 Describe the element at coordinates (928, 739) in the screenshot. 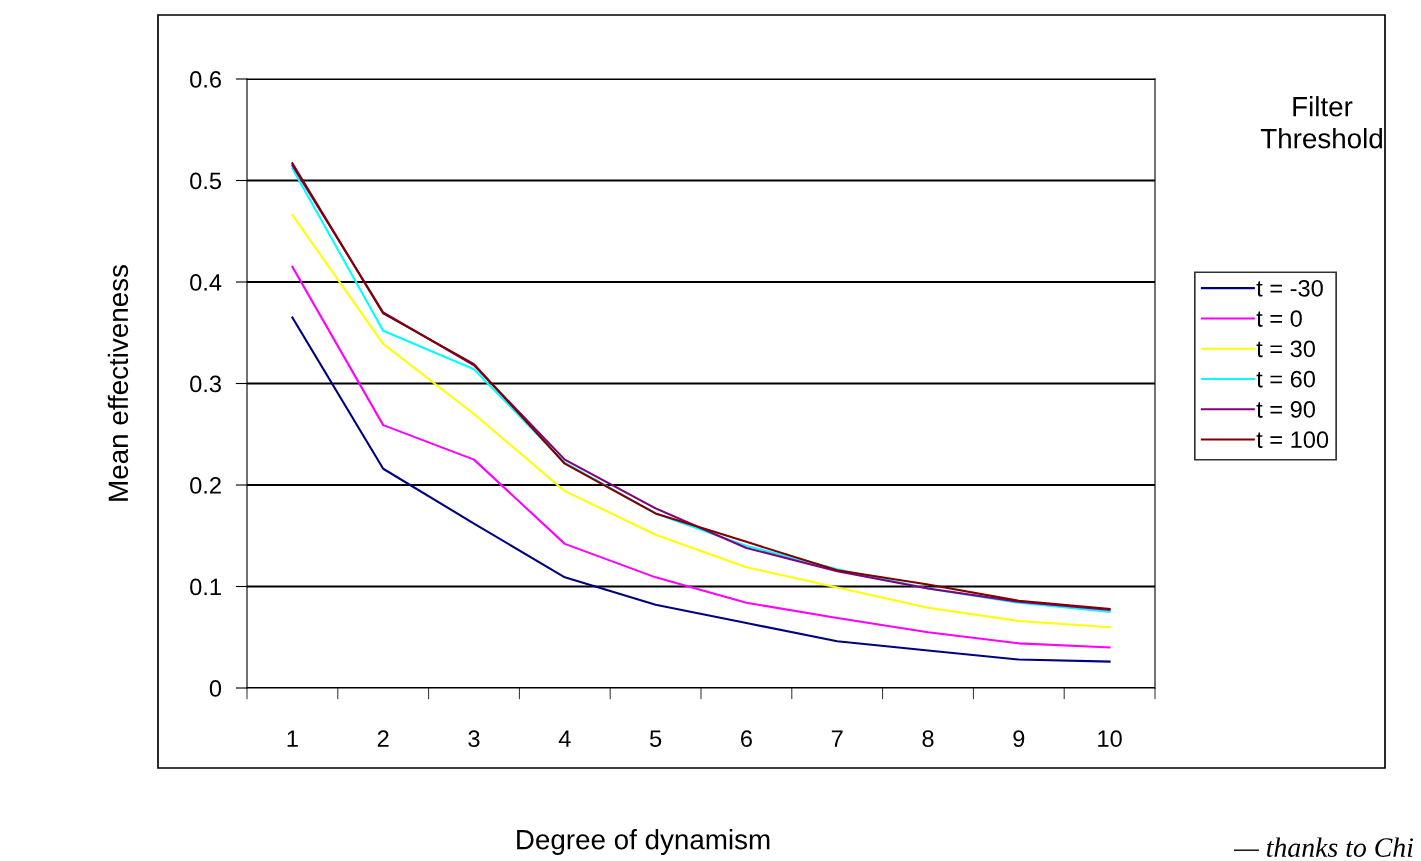

I see `x-tick-label: 8` at that location.